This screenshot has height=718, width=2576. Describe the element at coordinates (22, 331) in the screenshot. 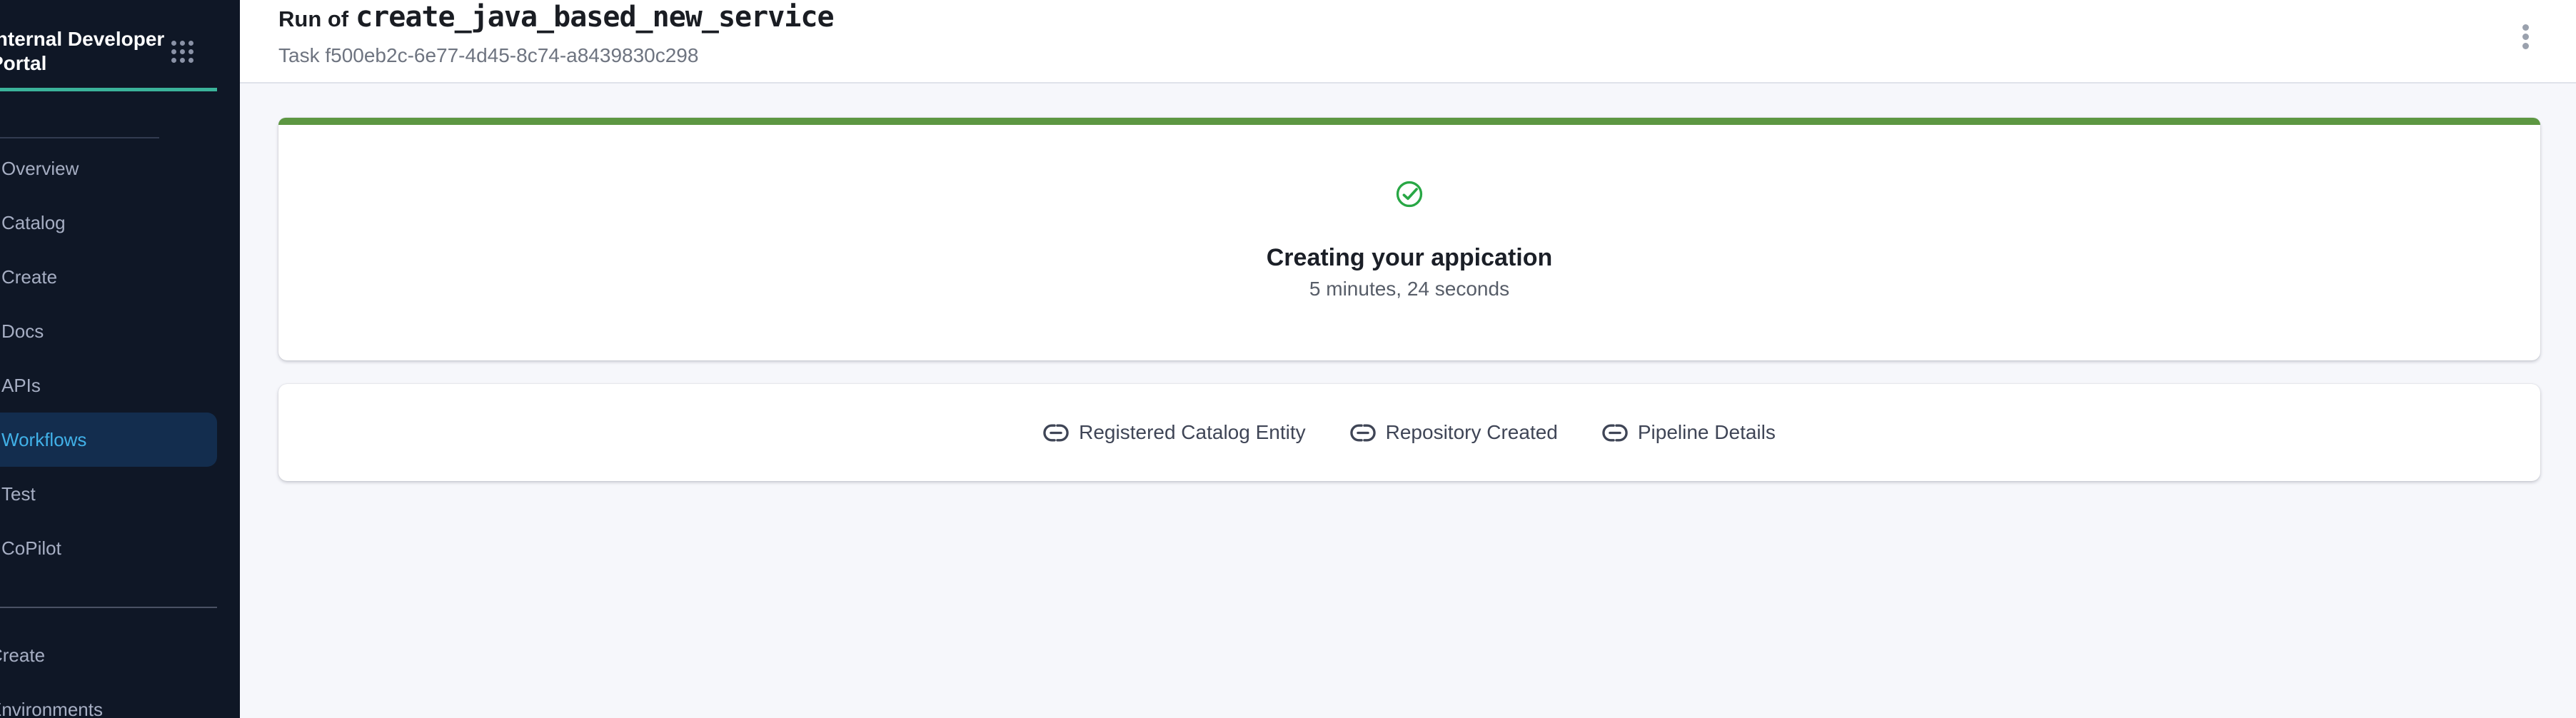

I see `sidebar-item-docs: Docs` at that location.